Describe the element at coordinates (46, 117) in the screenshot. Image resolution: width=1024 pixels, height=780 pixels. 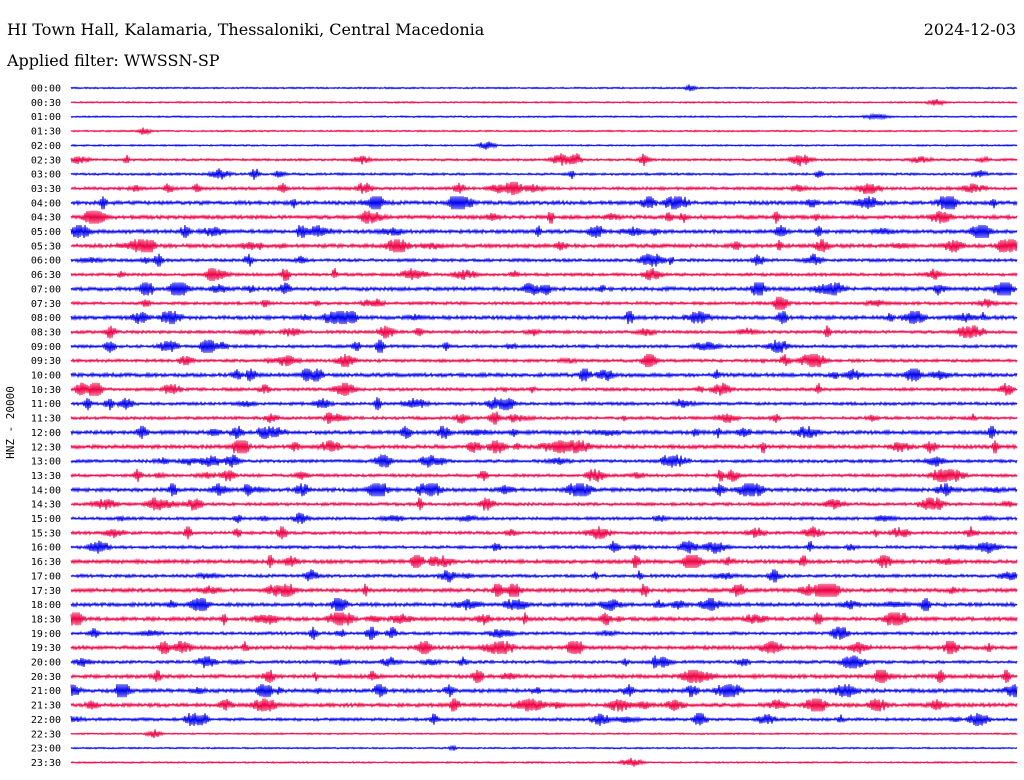
I see `time-label-0100: 01:00` at that location.